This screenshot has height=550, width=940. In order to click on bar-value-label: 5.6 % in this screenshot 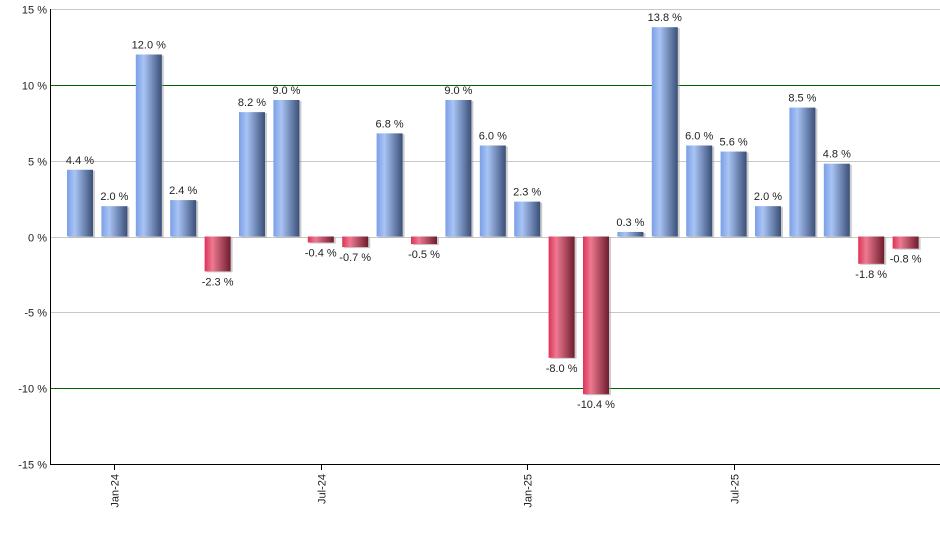, I will do `click(734, 143)`.